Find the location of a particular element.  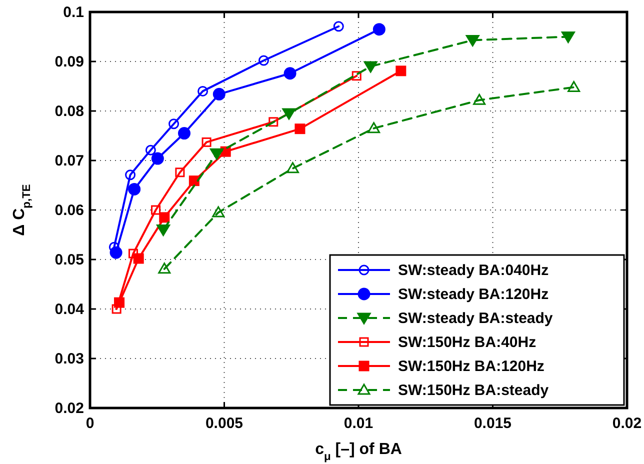

y-tick-label: 0.06 is located at coordinates (69, 210).